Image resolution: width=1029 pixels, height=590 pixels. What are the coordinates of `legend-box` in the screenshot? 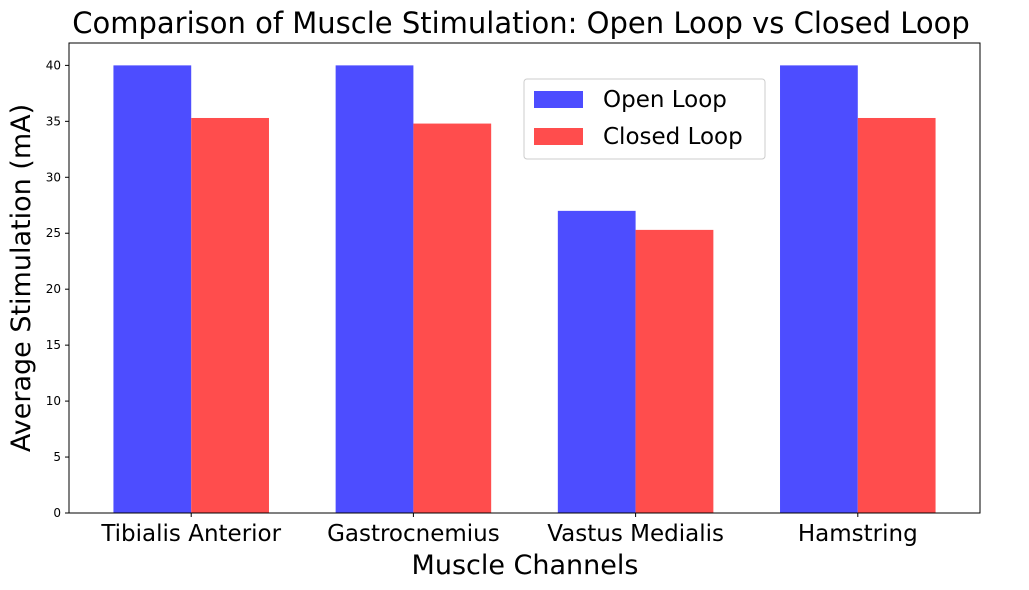 It's located at (644, 119).